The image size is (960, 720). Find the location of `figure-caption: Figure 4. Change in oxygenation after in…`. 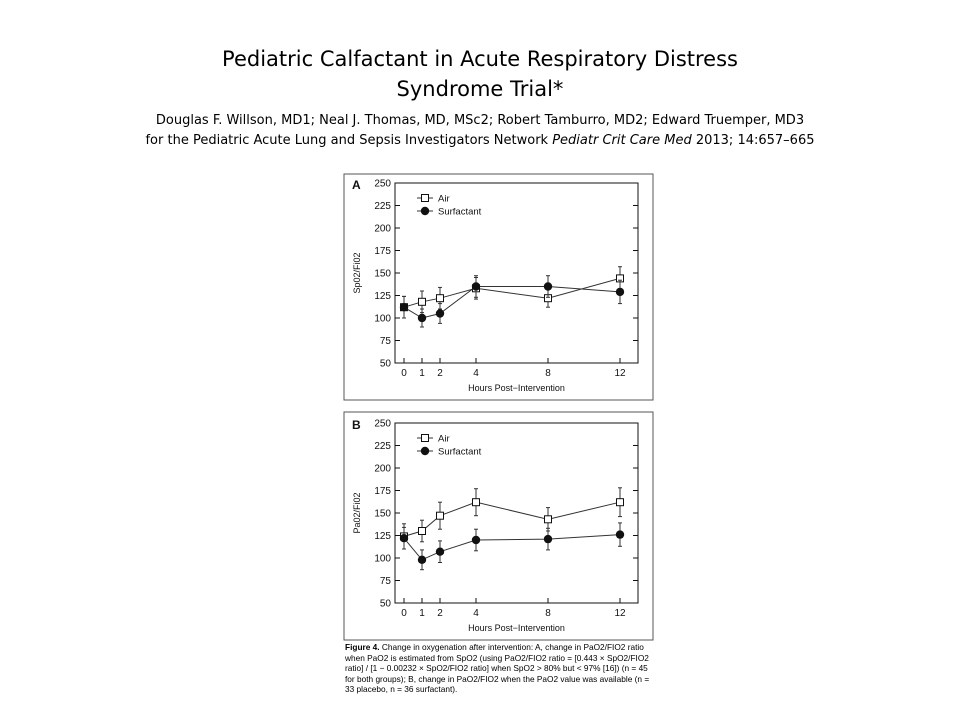

figure-caption: Figure 4. Change in oxygenation after in… is located at coordinates (497, 668).